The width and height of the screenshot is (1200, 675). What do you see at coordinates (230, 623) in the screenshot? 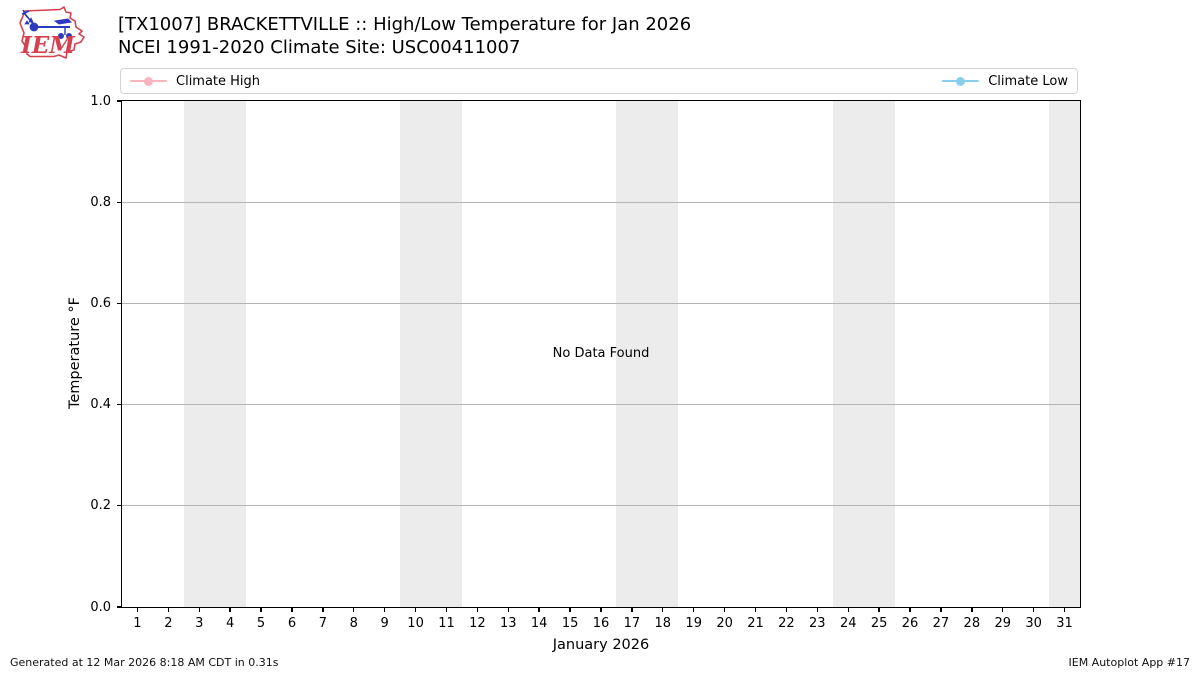
I see `x-tick-label: 4` at bounding box center [230, 623].